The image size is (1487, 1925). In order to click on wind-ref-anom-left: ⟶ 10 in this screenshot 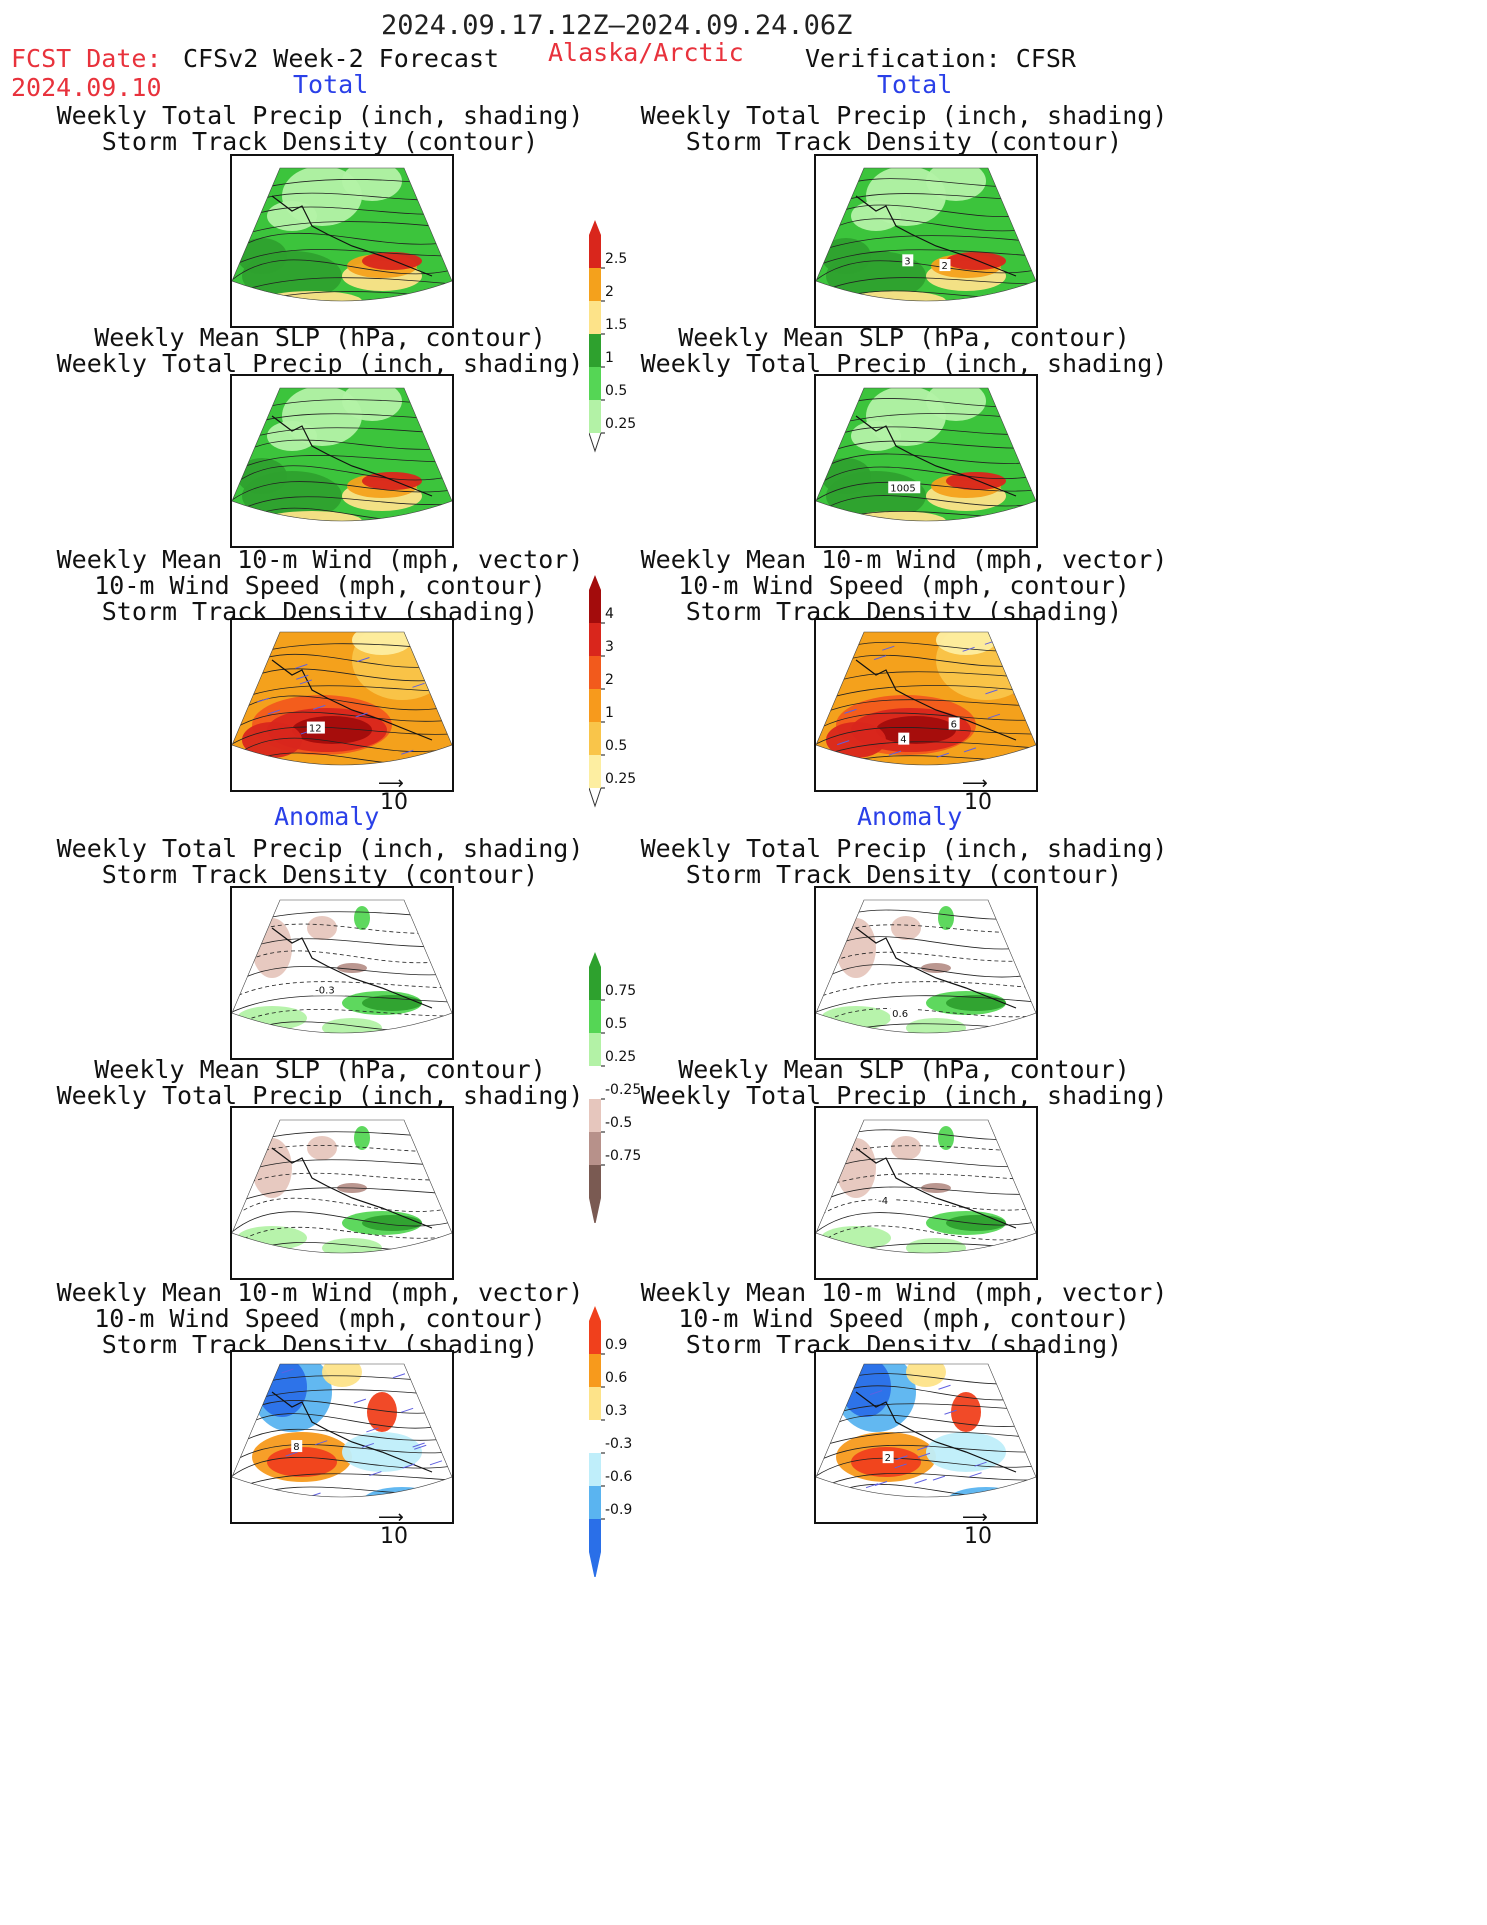, I will do `click(393, 1528)`.